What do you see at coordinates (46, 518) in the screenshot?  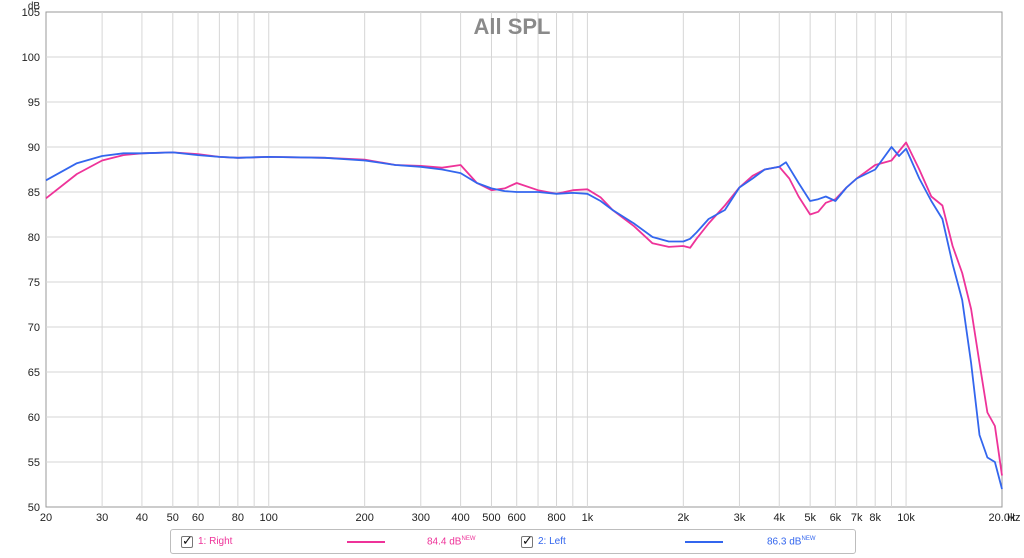 I see `x-tick-label: 20` at bounding box center [46, 518].